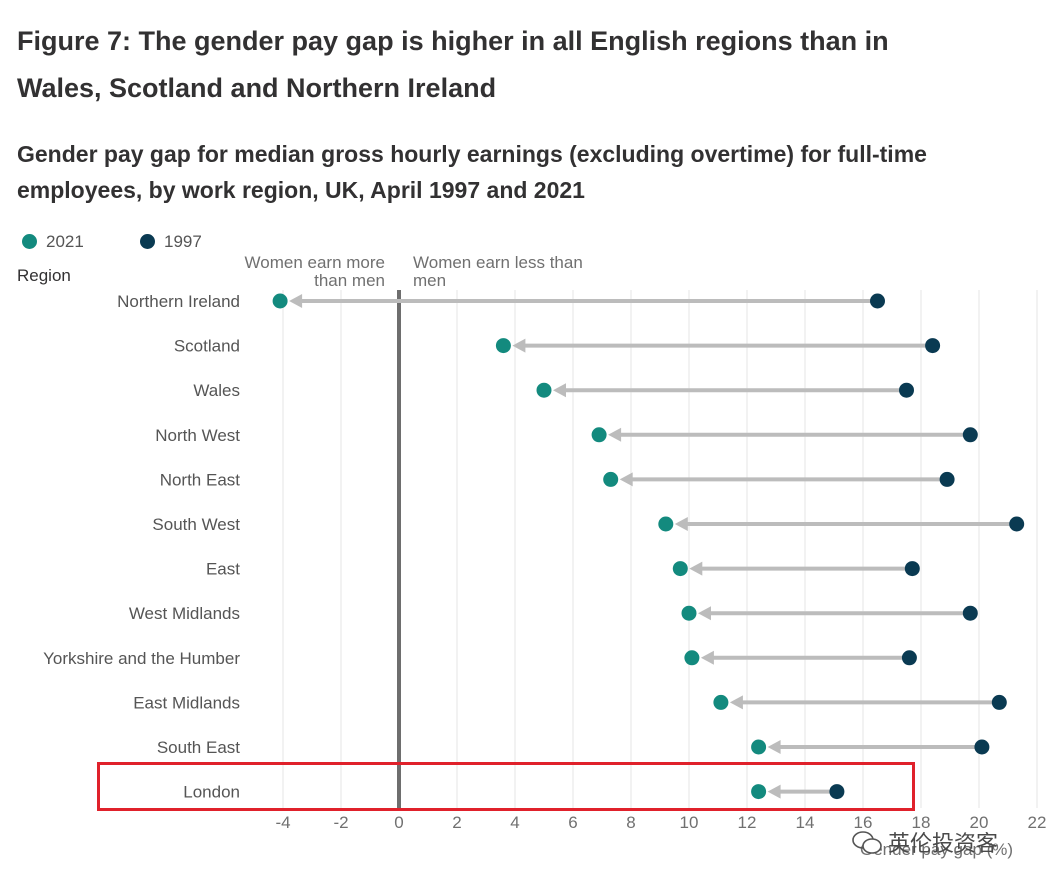  What do you see at coordinates (147, 241) in the screenshot?
I see `legend-dot-1997` at bounding box center [147, 241].